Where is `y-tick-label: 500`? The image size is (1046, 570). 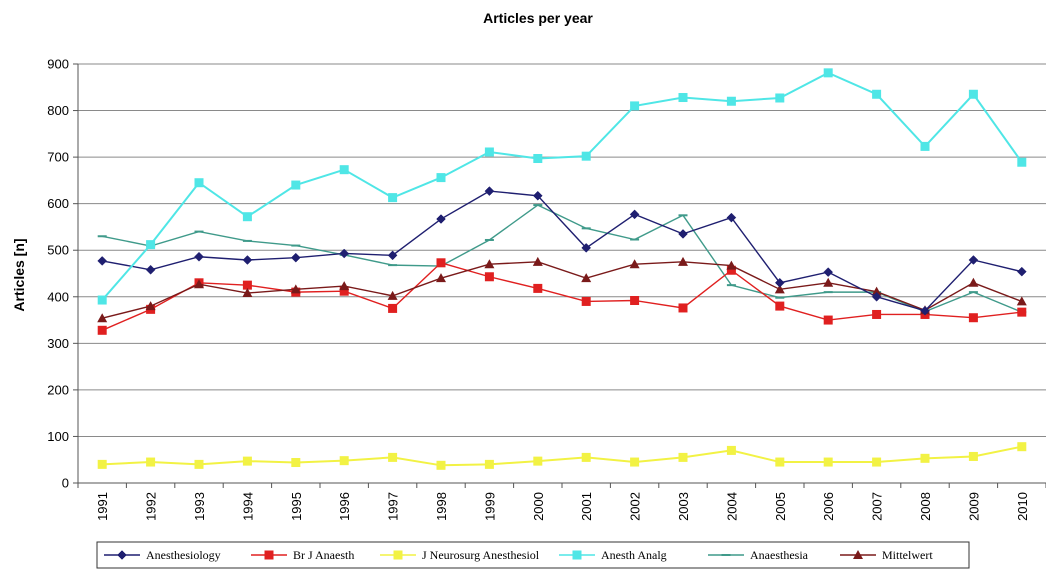 y-tick-label: 500 is located at coordinates (58, 250).